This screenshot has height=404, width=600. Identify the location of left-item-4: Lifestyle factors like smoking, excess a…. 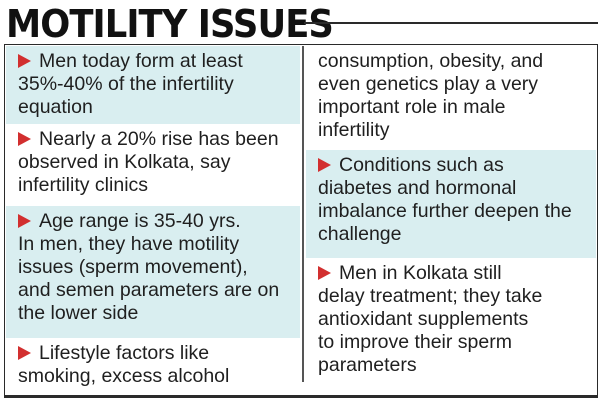
(153, 366).